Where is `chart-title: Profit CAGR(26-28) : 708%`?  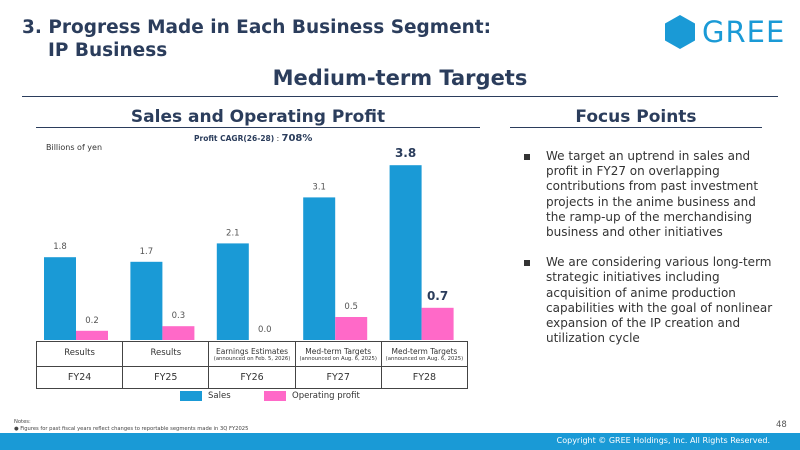 chart-title: Profit CAGR(26-28) : 708% is located at coordinates (253, 138).